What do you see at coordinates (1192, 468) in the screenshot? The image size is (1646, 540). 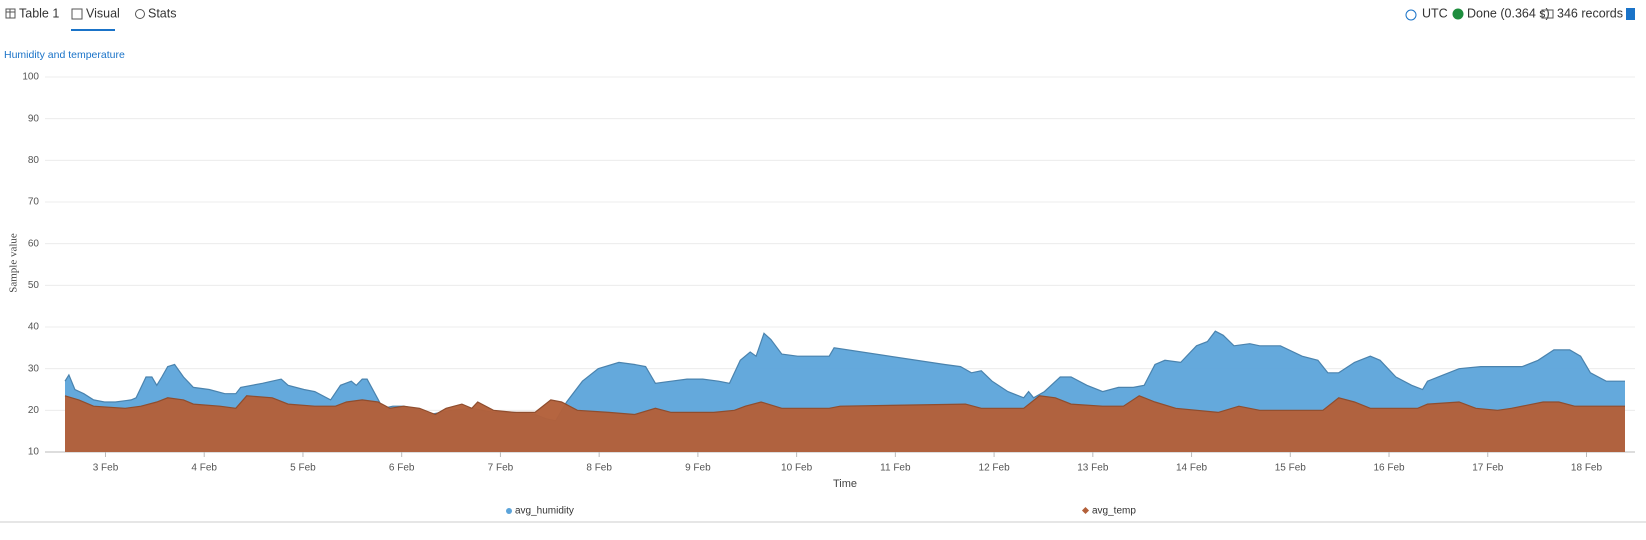 I see `x-tick-label: 14 Feb` at bounding box center [1192, 468].